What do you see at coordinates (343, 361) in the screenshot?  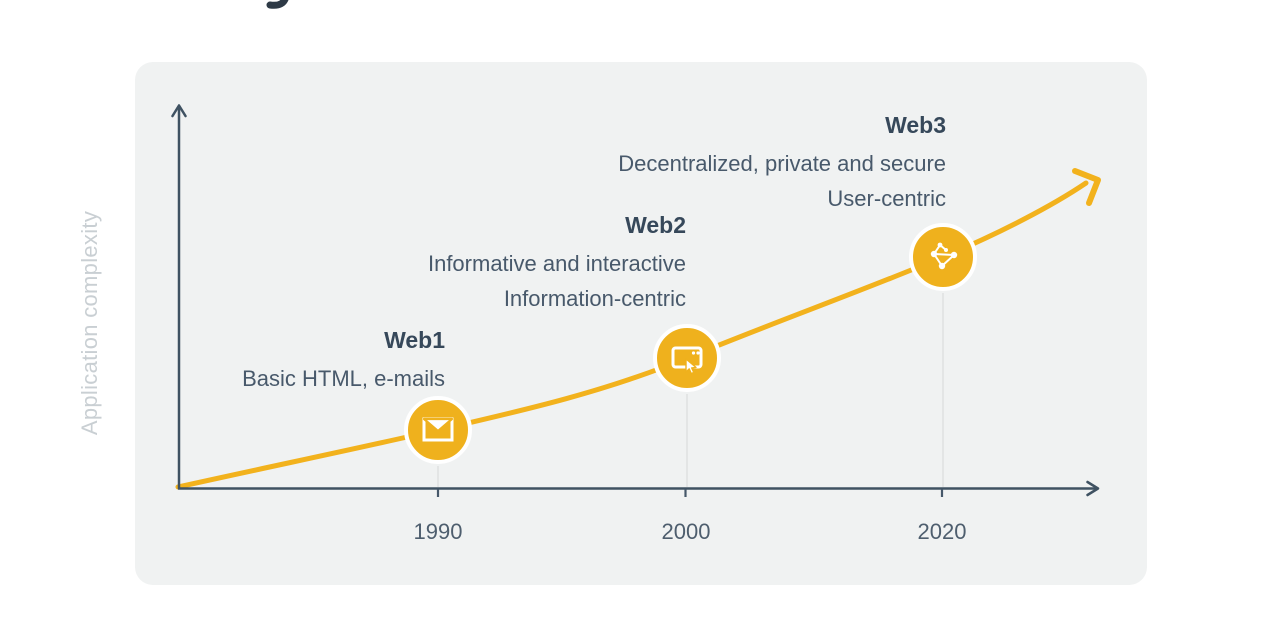 I see `milestone-web1: Web1 Basic HTML, e-mails` at bounding box center [343, 361].